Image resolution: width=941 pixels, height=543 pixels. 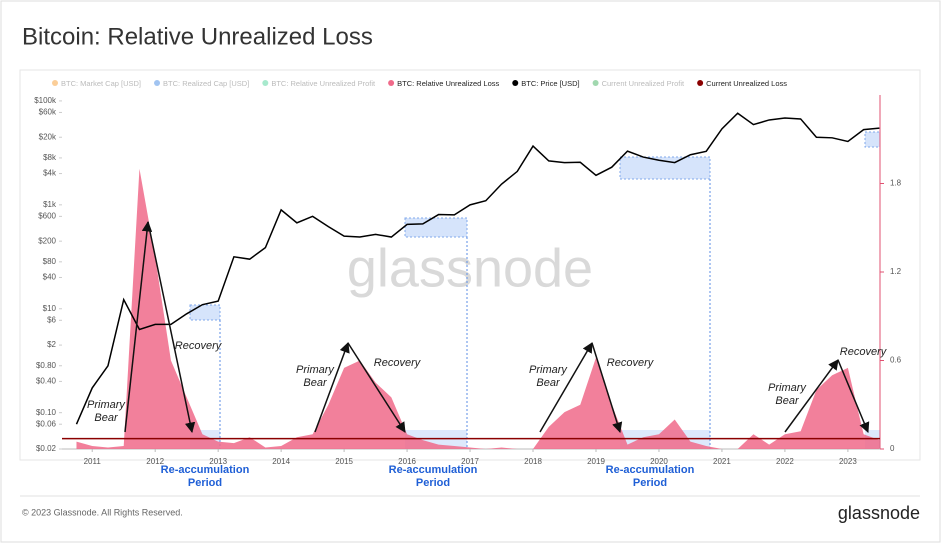 What do you see at coordinates (48, 112) in the screenshot?
I see `y-tick-label: $60k` at bounding box center [48, 112].